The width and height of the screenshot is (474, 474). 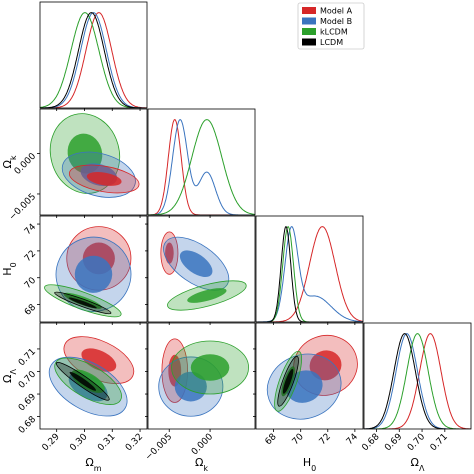 What do you see at coordinates (98, 468) in the screenshot?
I see `axis-subscript: m` at bounding box center [98, 468].